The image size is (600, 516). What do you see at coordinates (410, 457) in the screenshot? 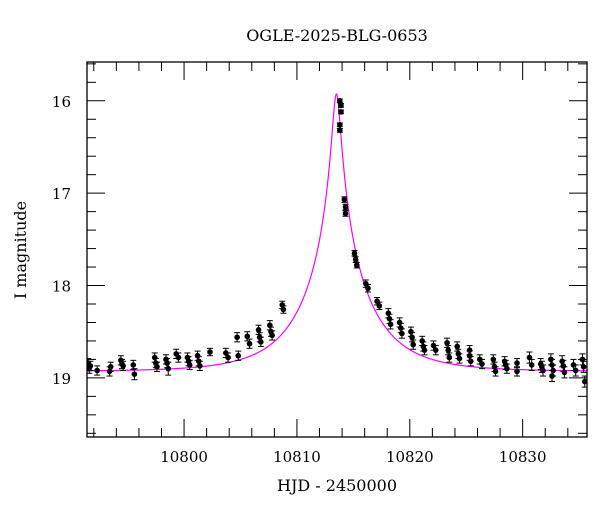
I see `x-tick-label: 10820` at bounding box center [410, 457].